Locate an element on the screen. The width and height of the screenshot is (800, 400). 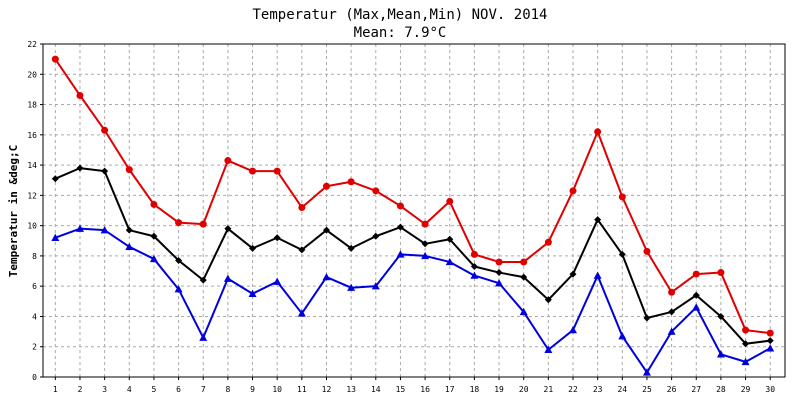
x-tick-label: 4 is located at coordinates (129, 389).